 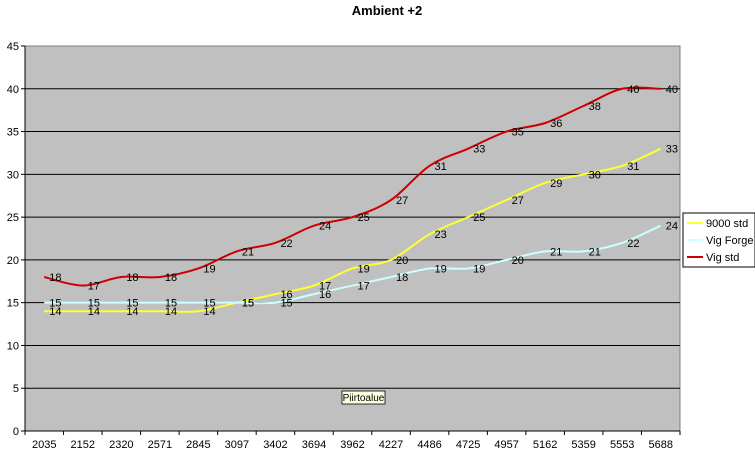 I want to click on x-tick-label: 5688, so click(x=660, y=445).